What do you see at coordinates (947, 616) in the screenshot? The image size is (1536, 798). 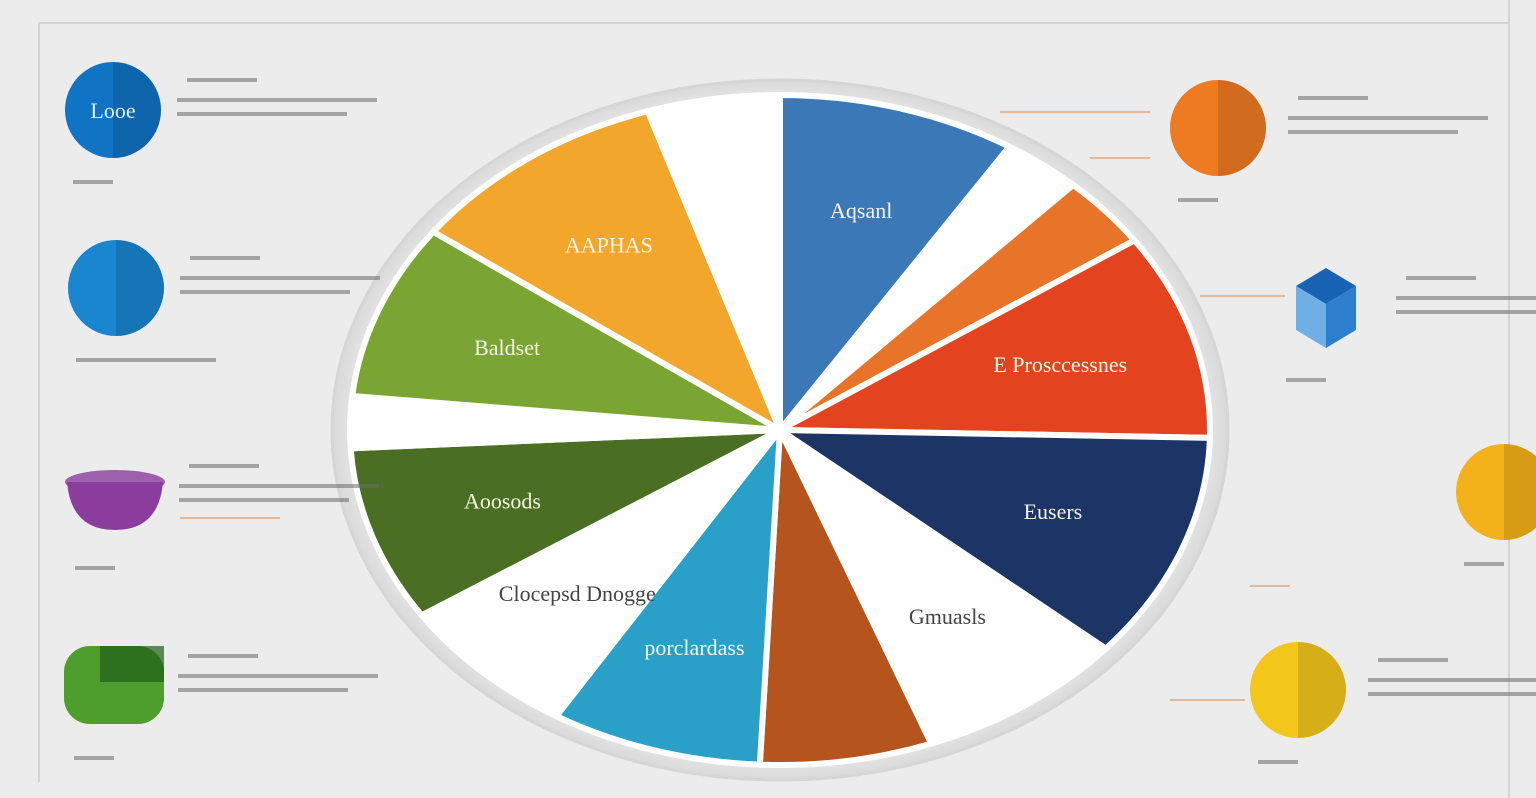 I see `pie-slice-label-5: Gmuasls` at bounding box center [947, 616].